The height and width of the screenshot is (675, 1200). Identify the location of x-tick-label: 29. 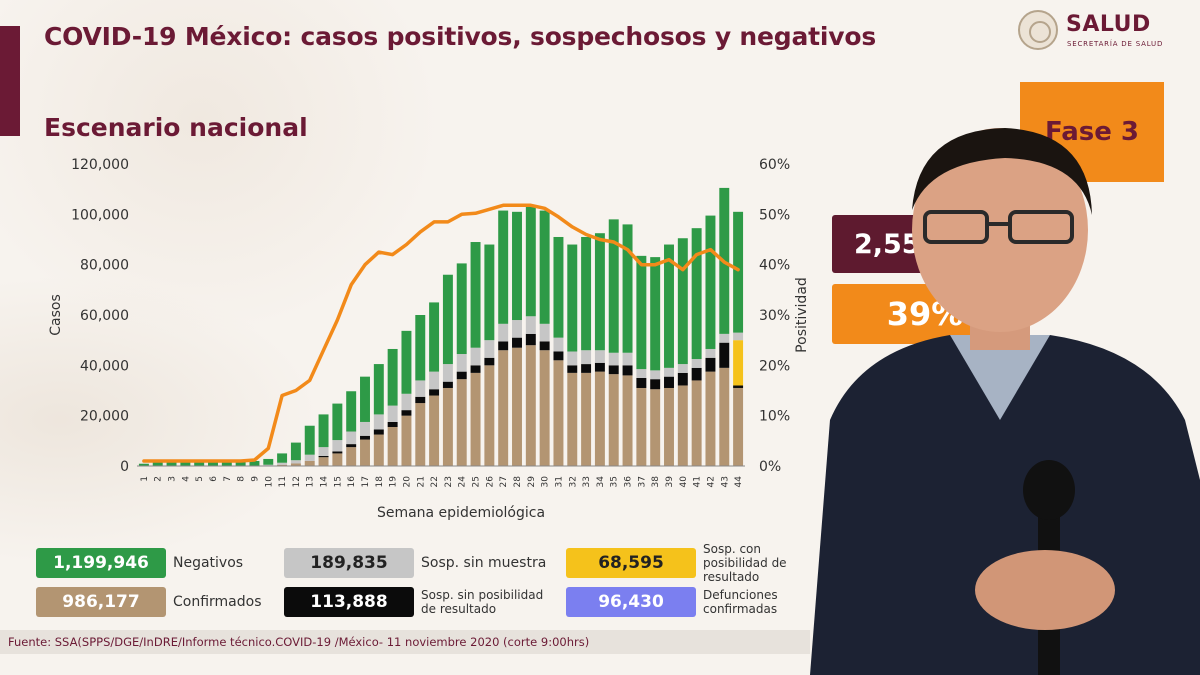
(532, 482).